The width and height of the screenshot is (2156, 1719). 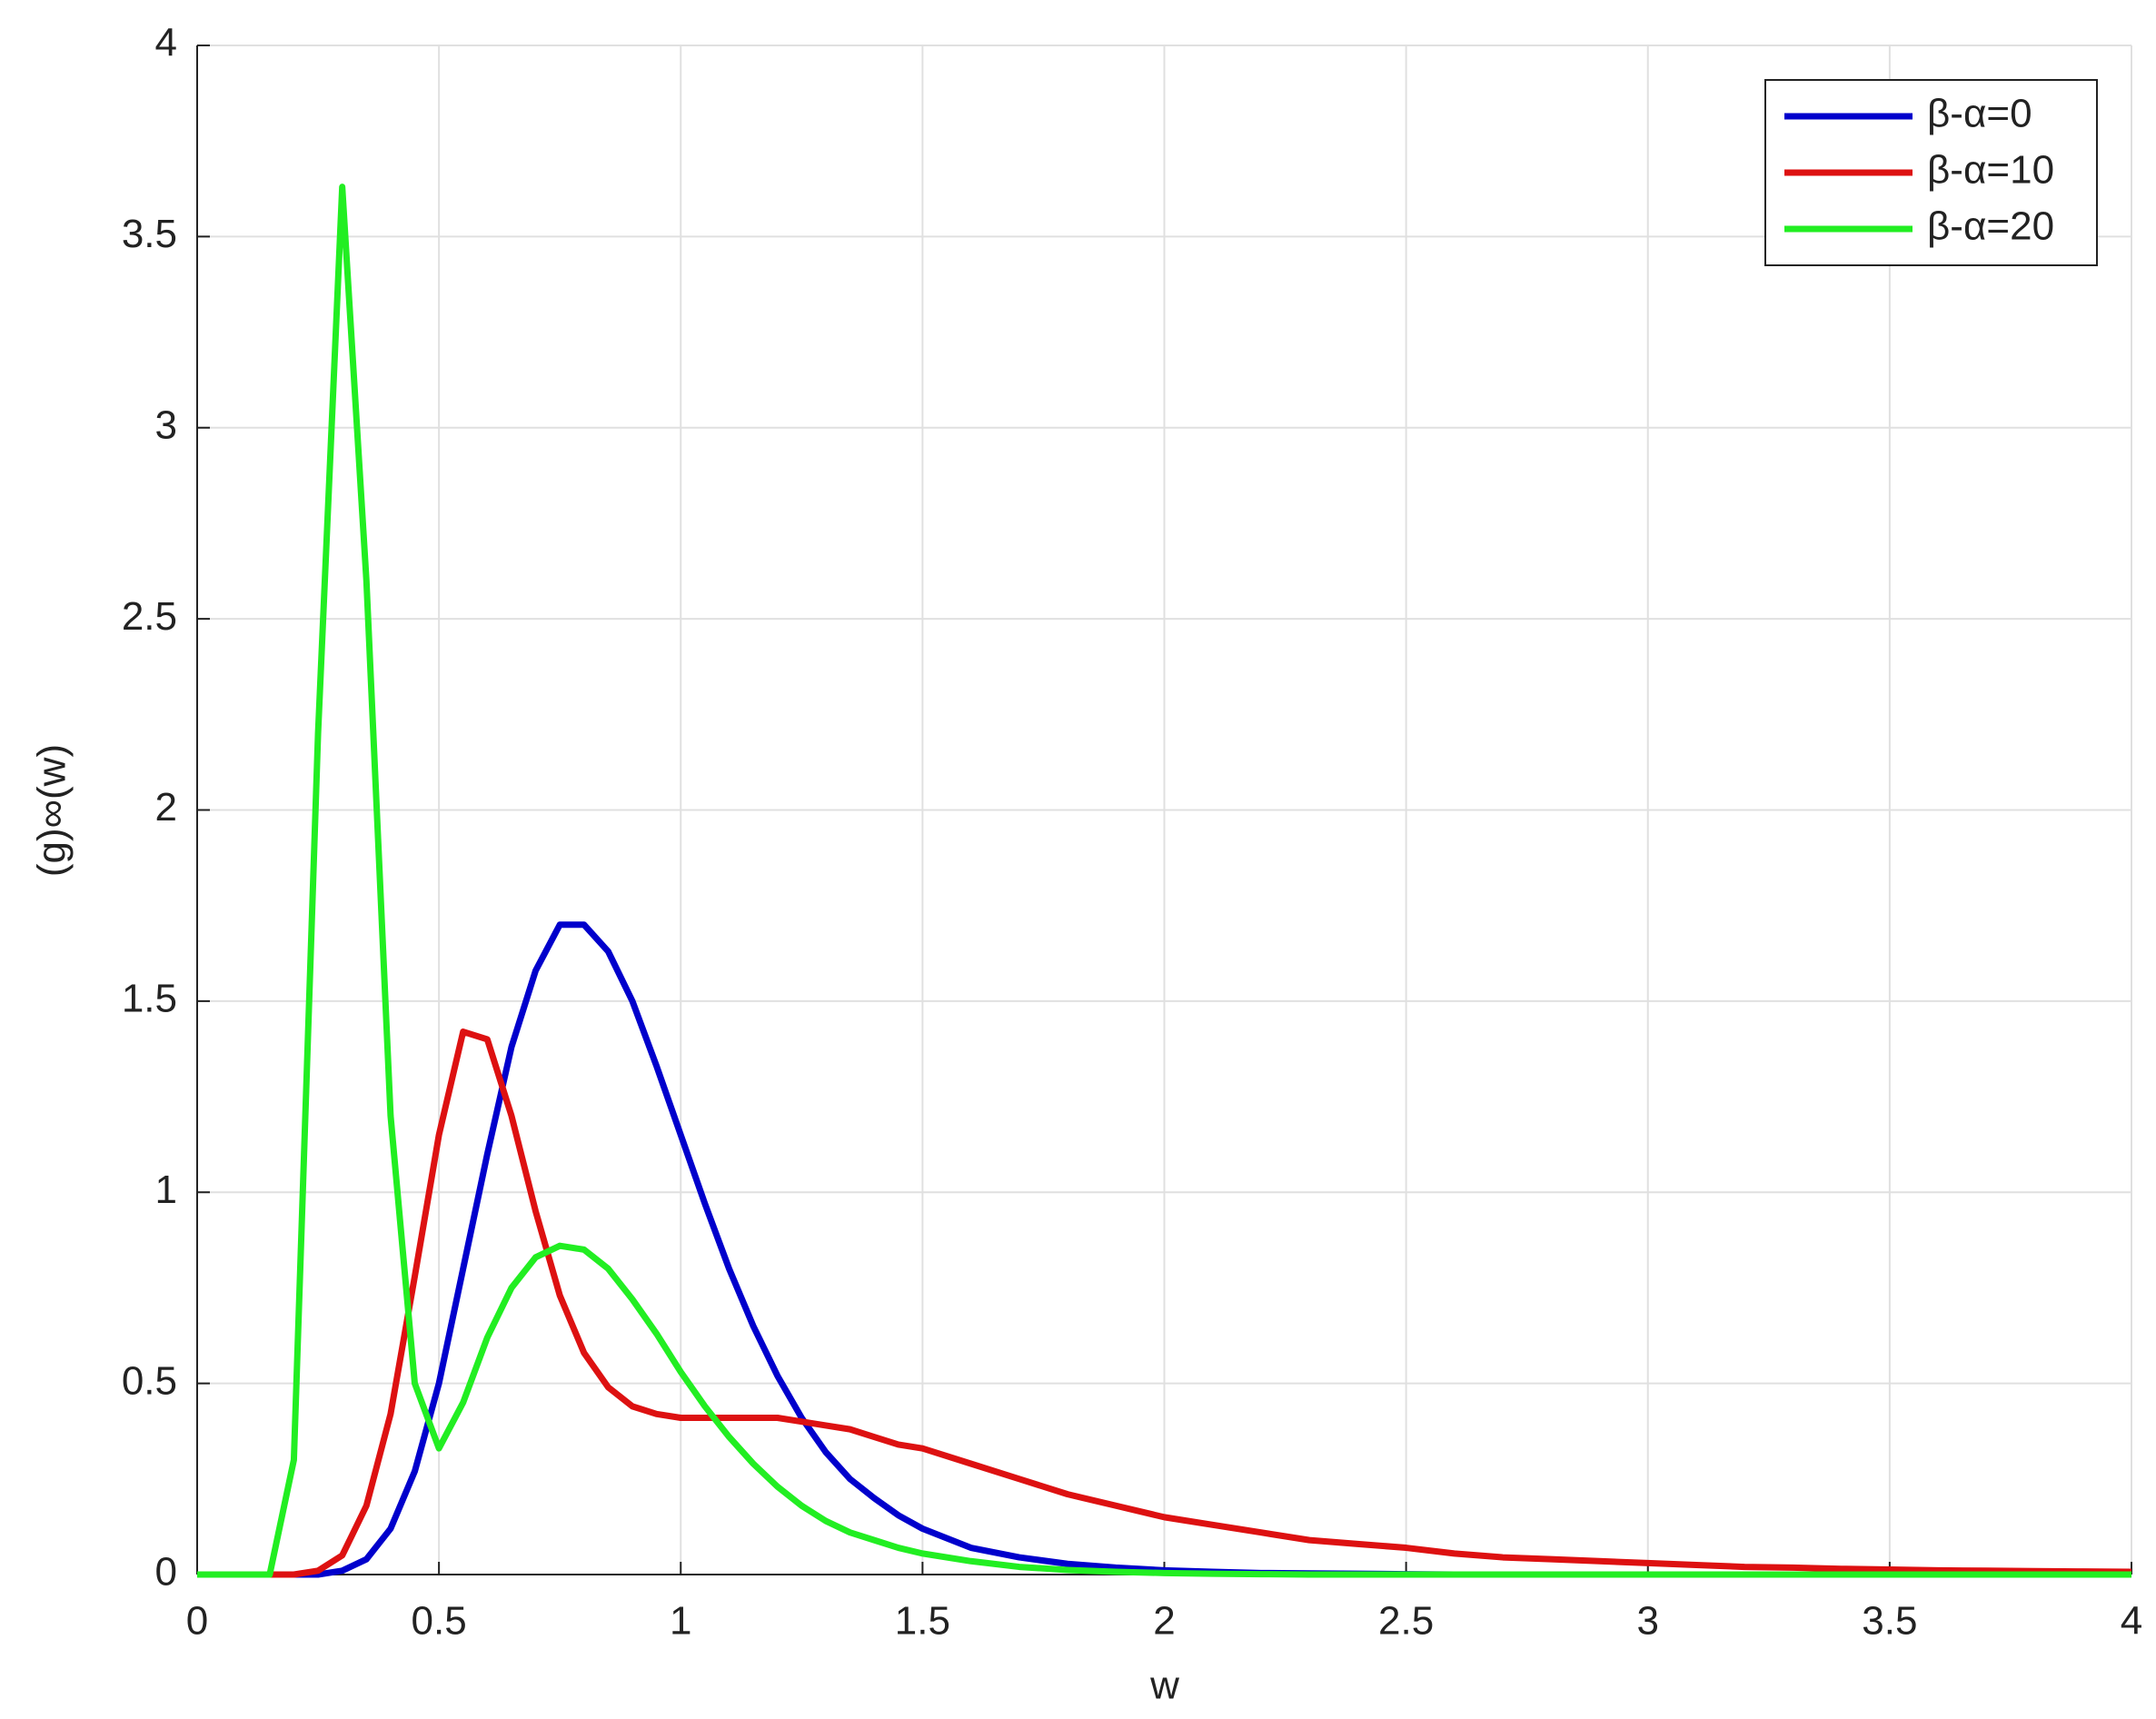 I want to click on legend-label: β-α=20, so click(x=1991, y=226).